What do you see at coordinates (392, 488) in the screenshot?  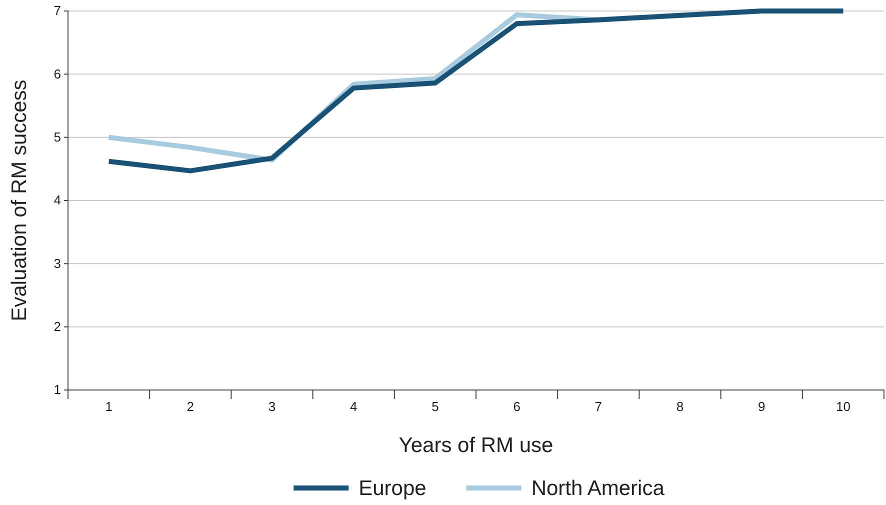 I see `legend-label: Europe` at bounding box center [392, 488].